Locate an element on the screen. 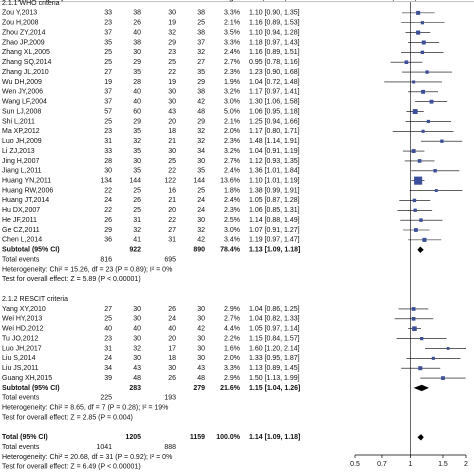 Image resolution: width=474 pixels, height=474 pixels. ratio-cell: 1.23 [0.90, 1.68] is located at coordinates (274, 72).